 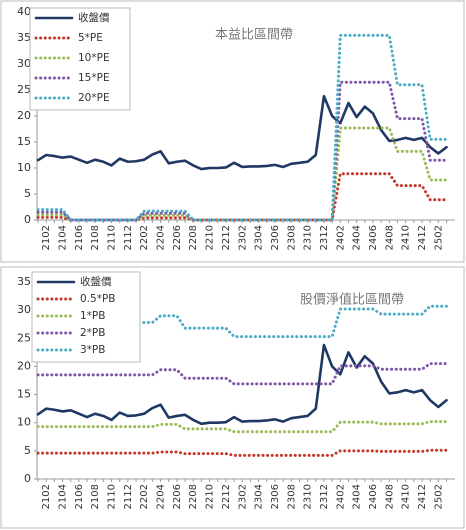 I want to click on legend-label: 10*PE, so click(x=94, y=58).